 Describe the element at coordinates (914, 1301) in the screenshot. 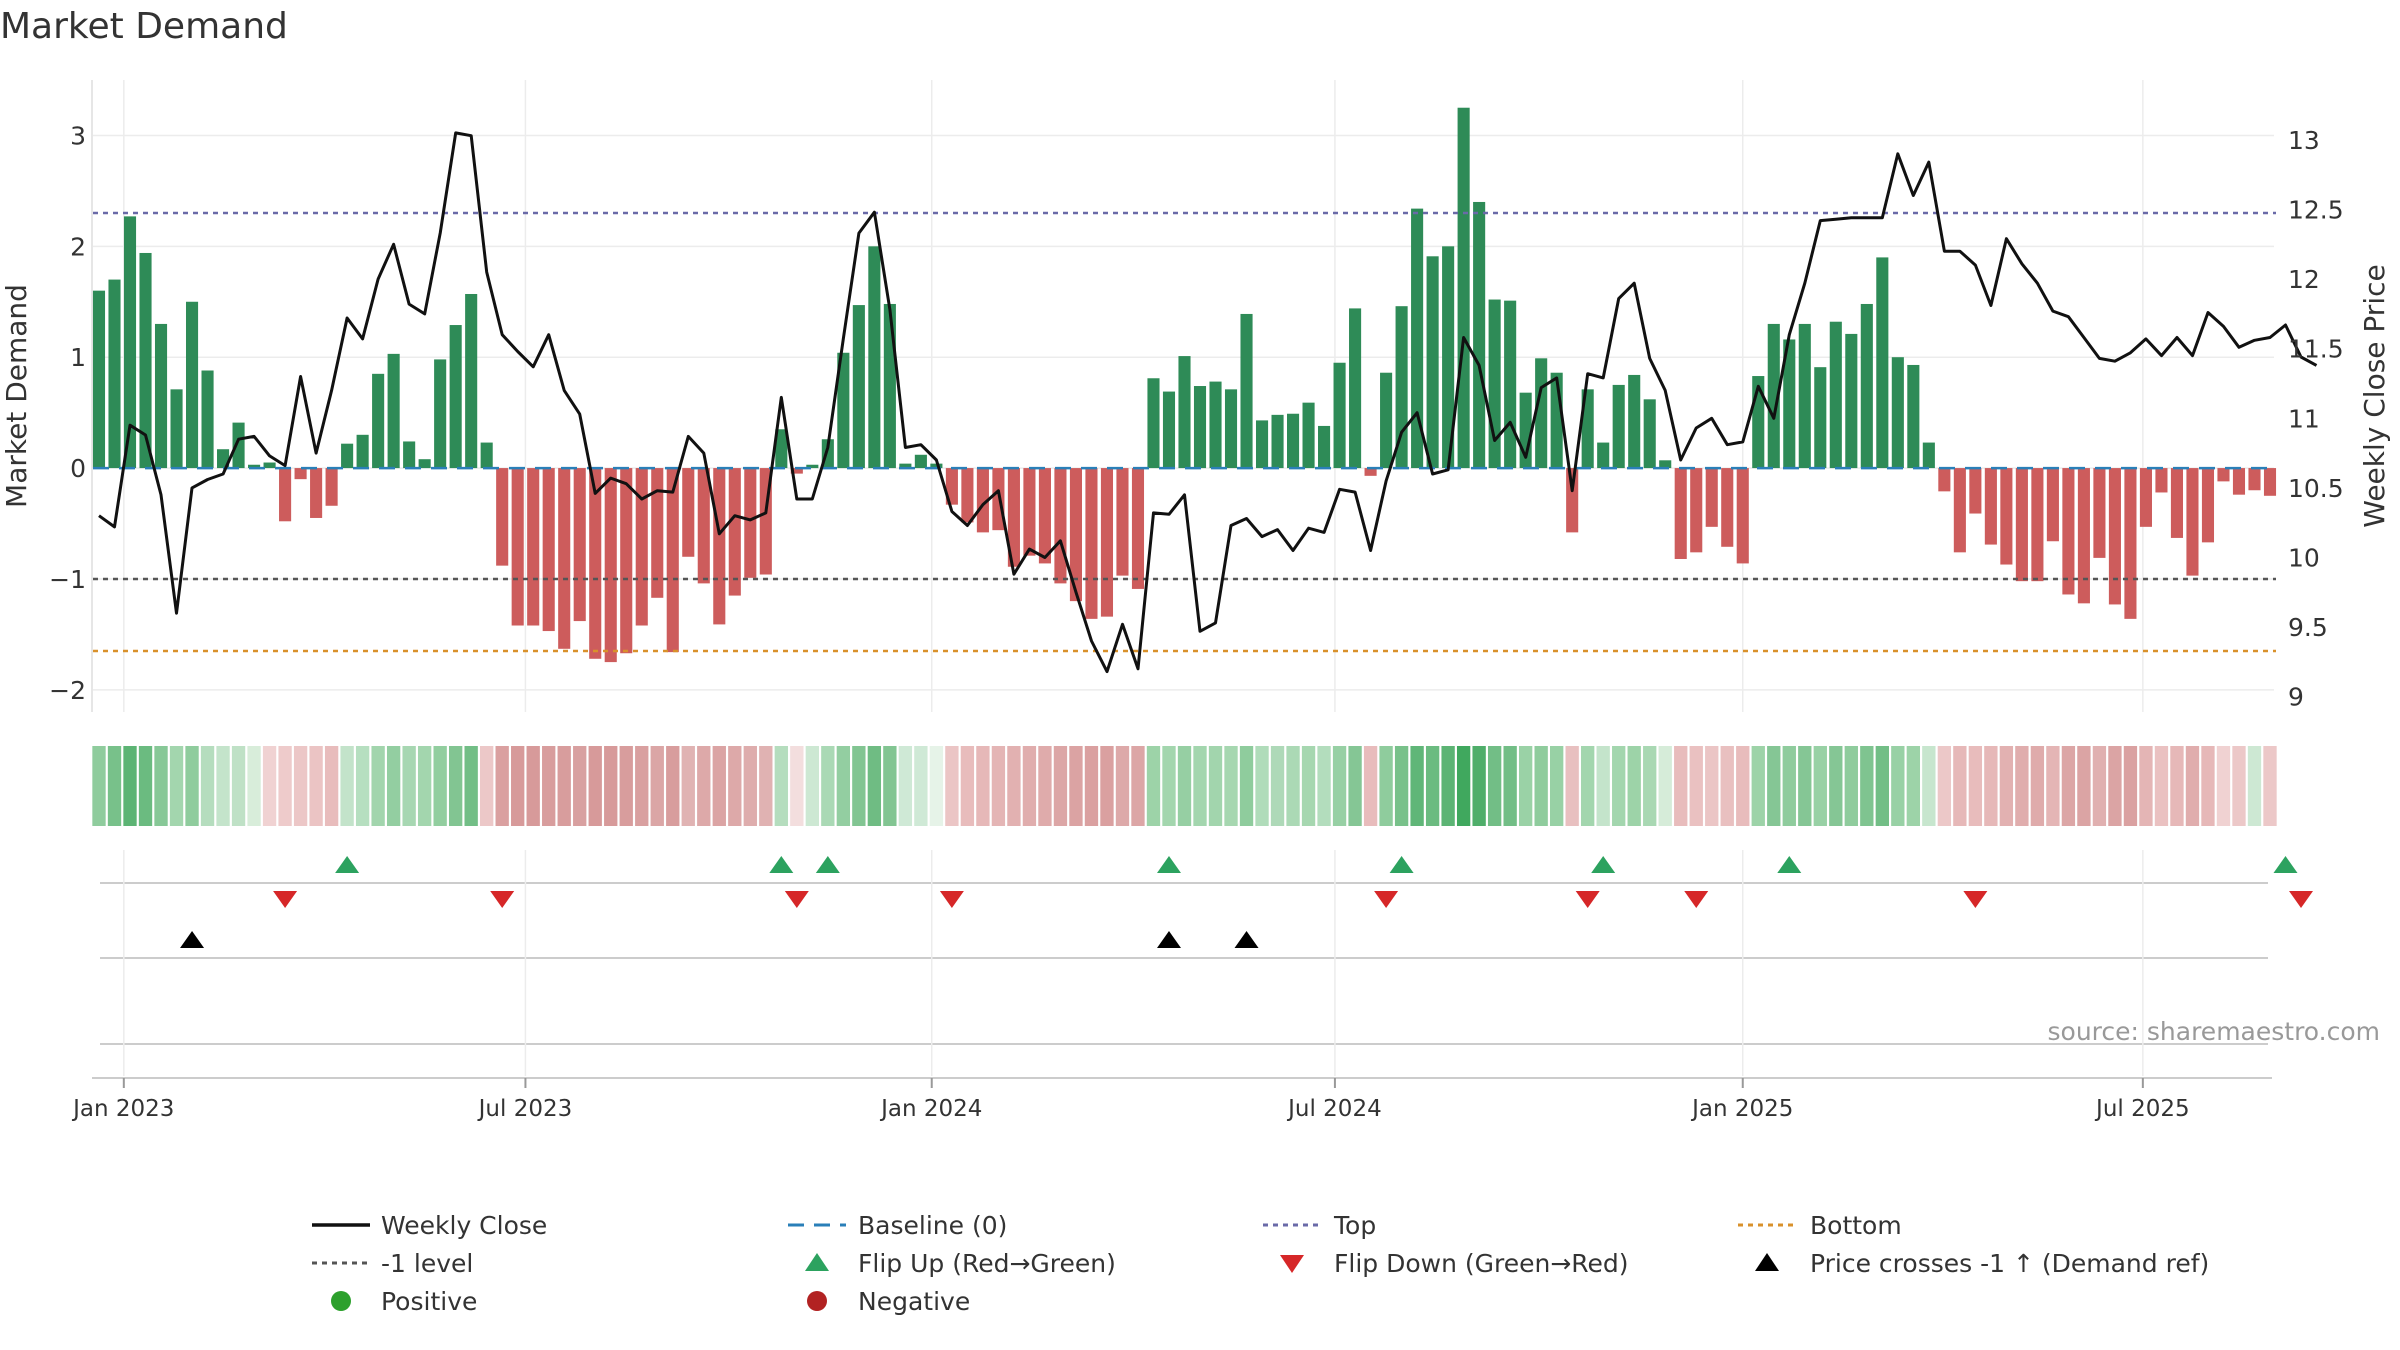

I see `legend-label: Negative` at that location.